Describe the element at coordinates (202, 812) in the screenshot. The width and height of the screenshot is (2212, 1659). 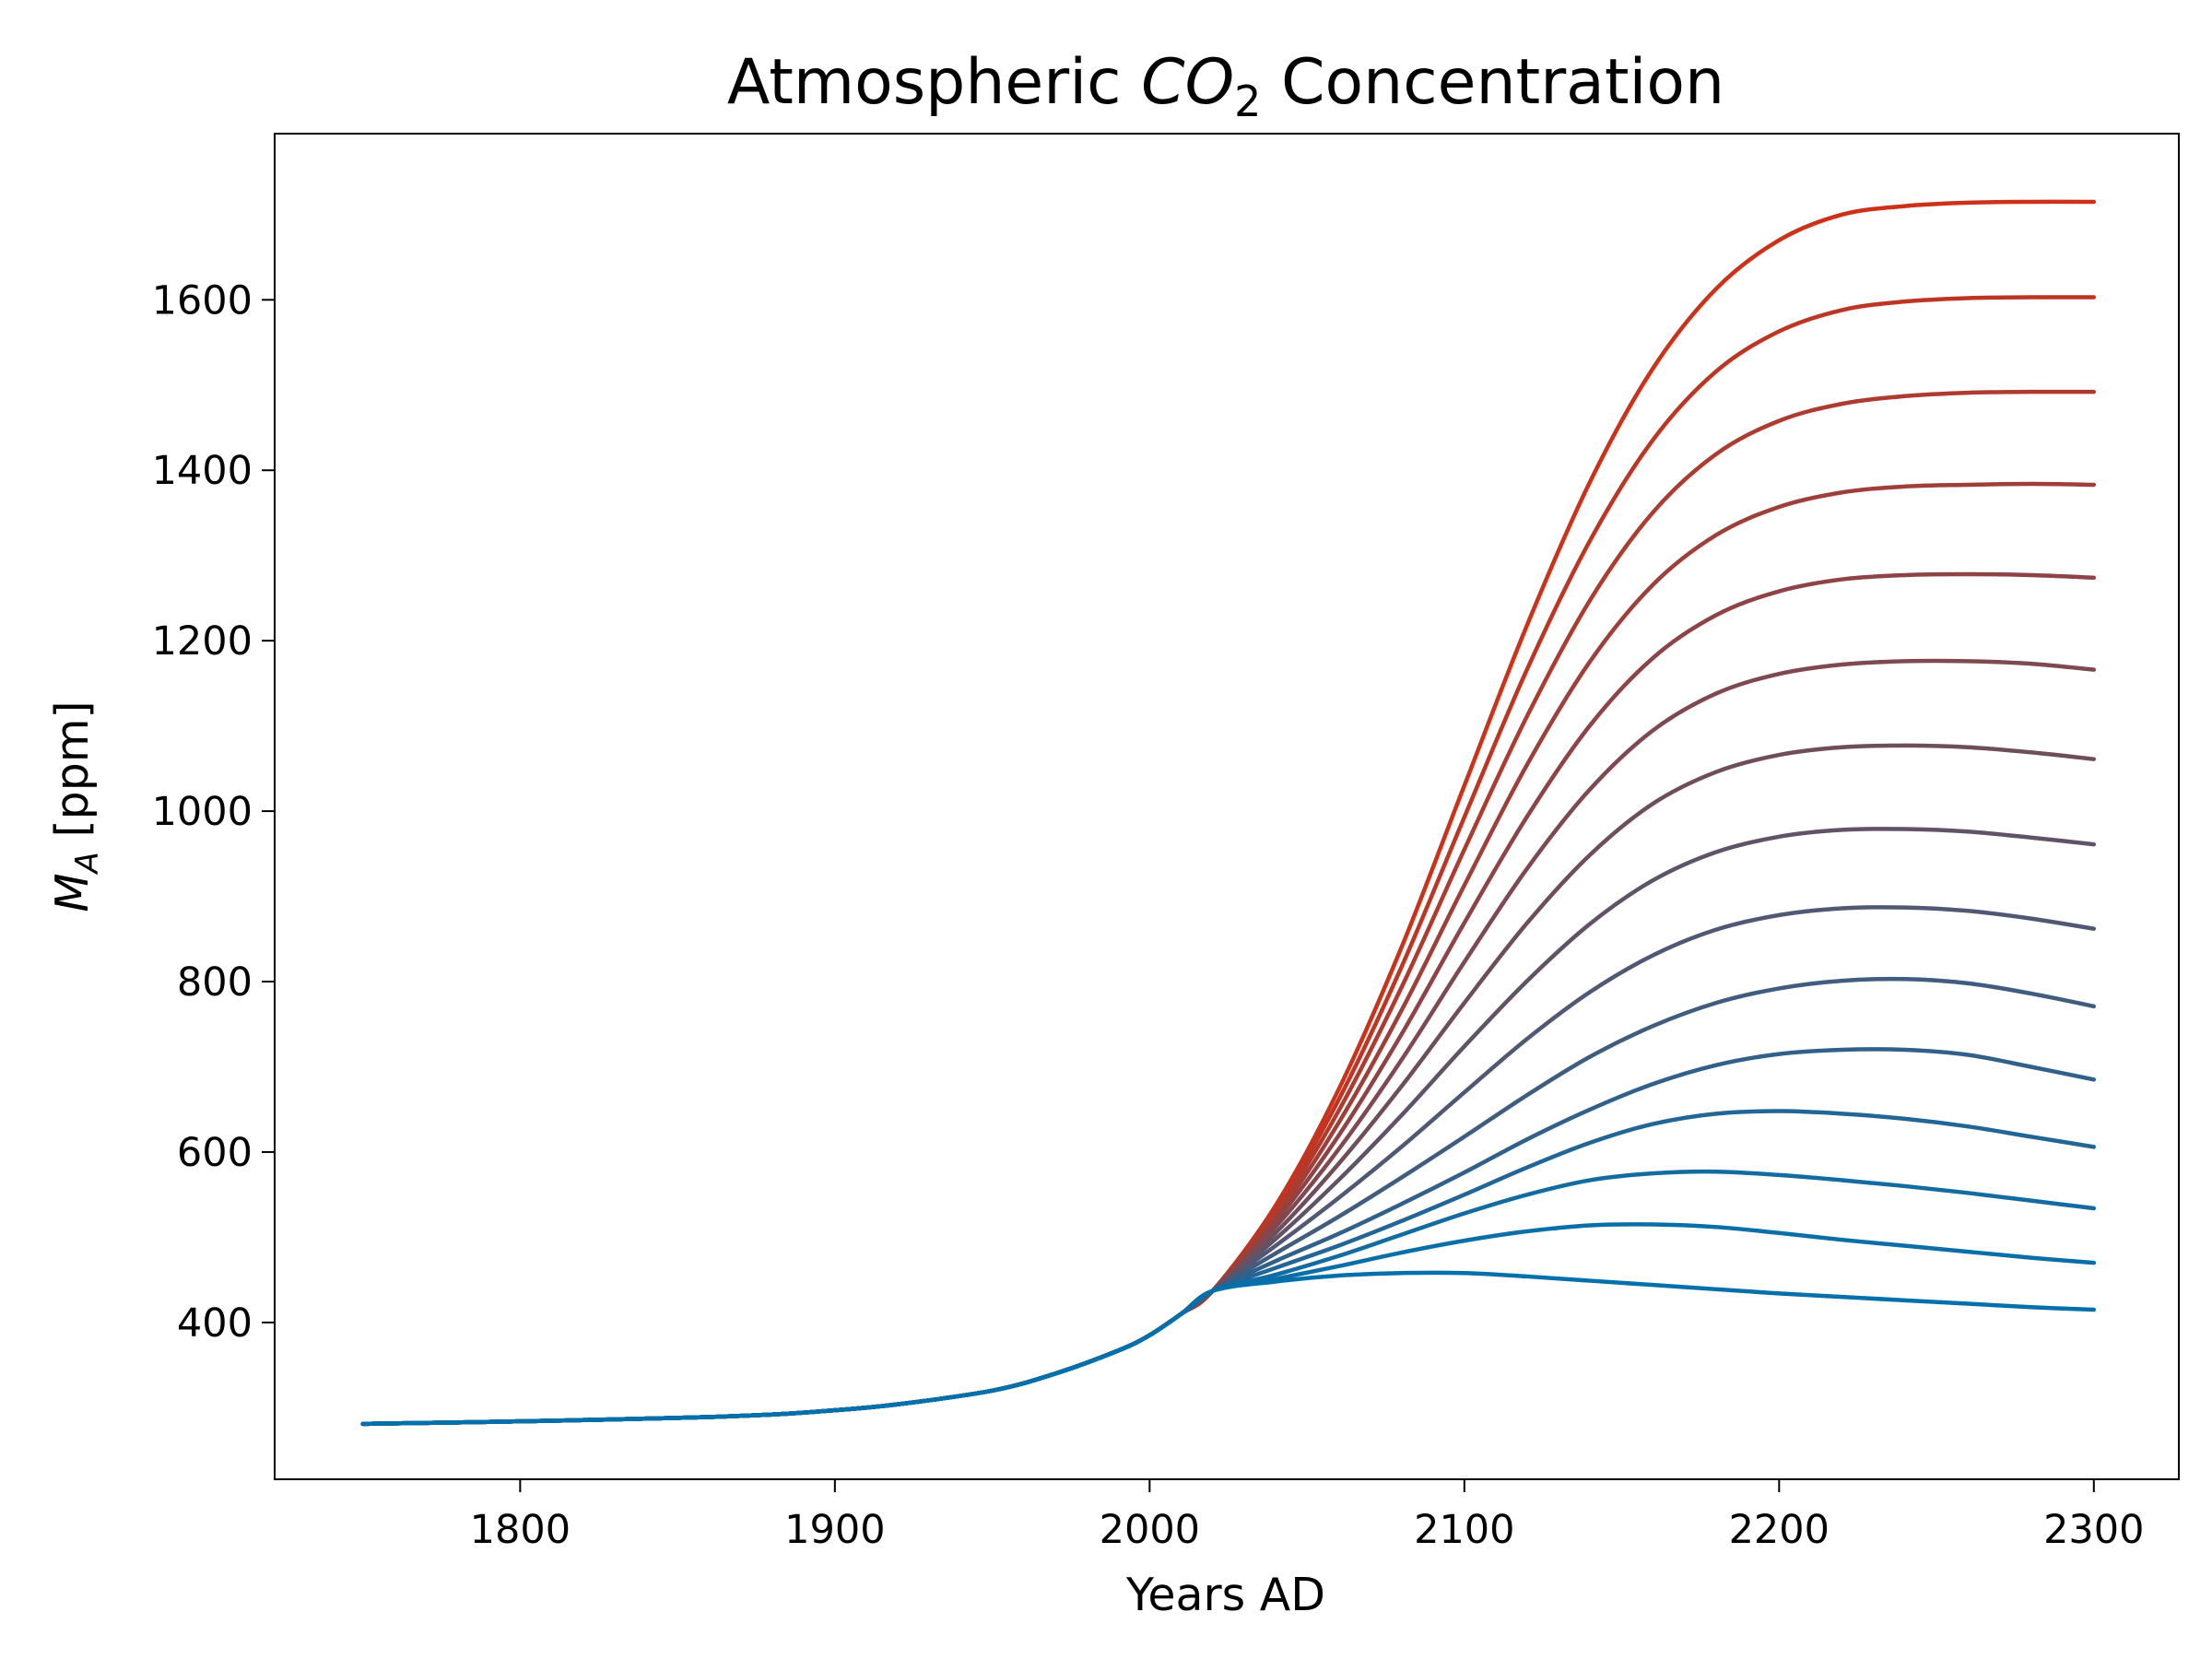
I see `y-tick-label-1000: 1000` at that location.